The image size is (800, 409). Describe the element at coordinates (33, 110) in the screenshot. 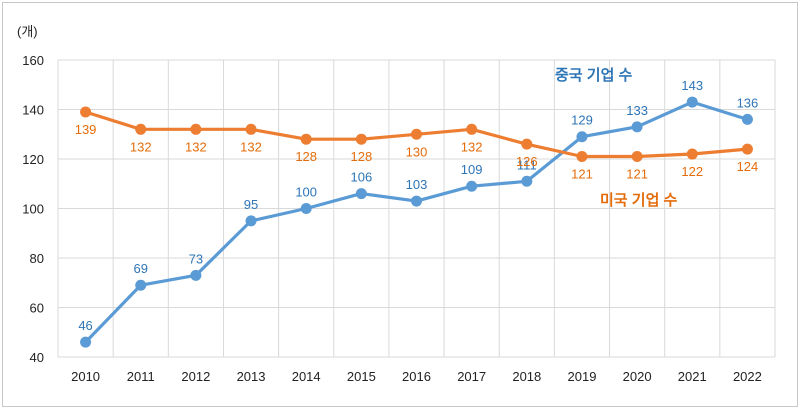

I see `y-tick-label: 140` at that location.